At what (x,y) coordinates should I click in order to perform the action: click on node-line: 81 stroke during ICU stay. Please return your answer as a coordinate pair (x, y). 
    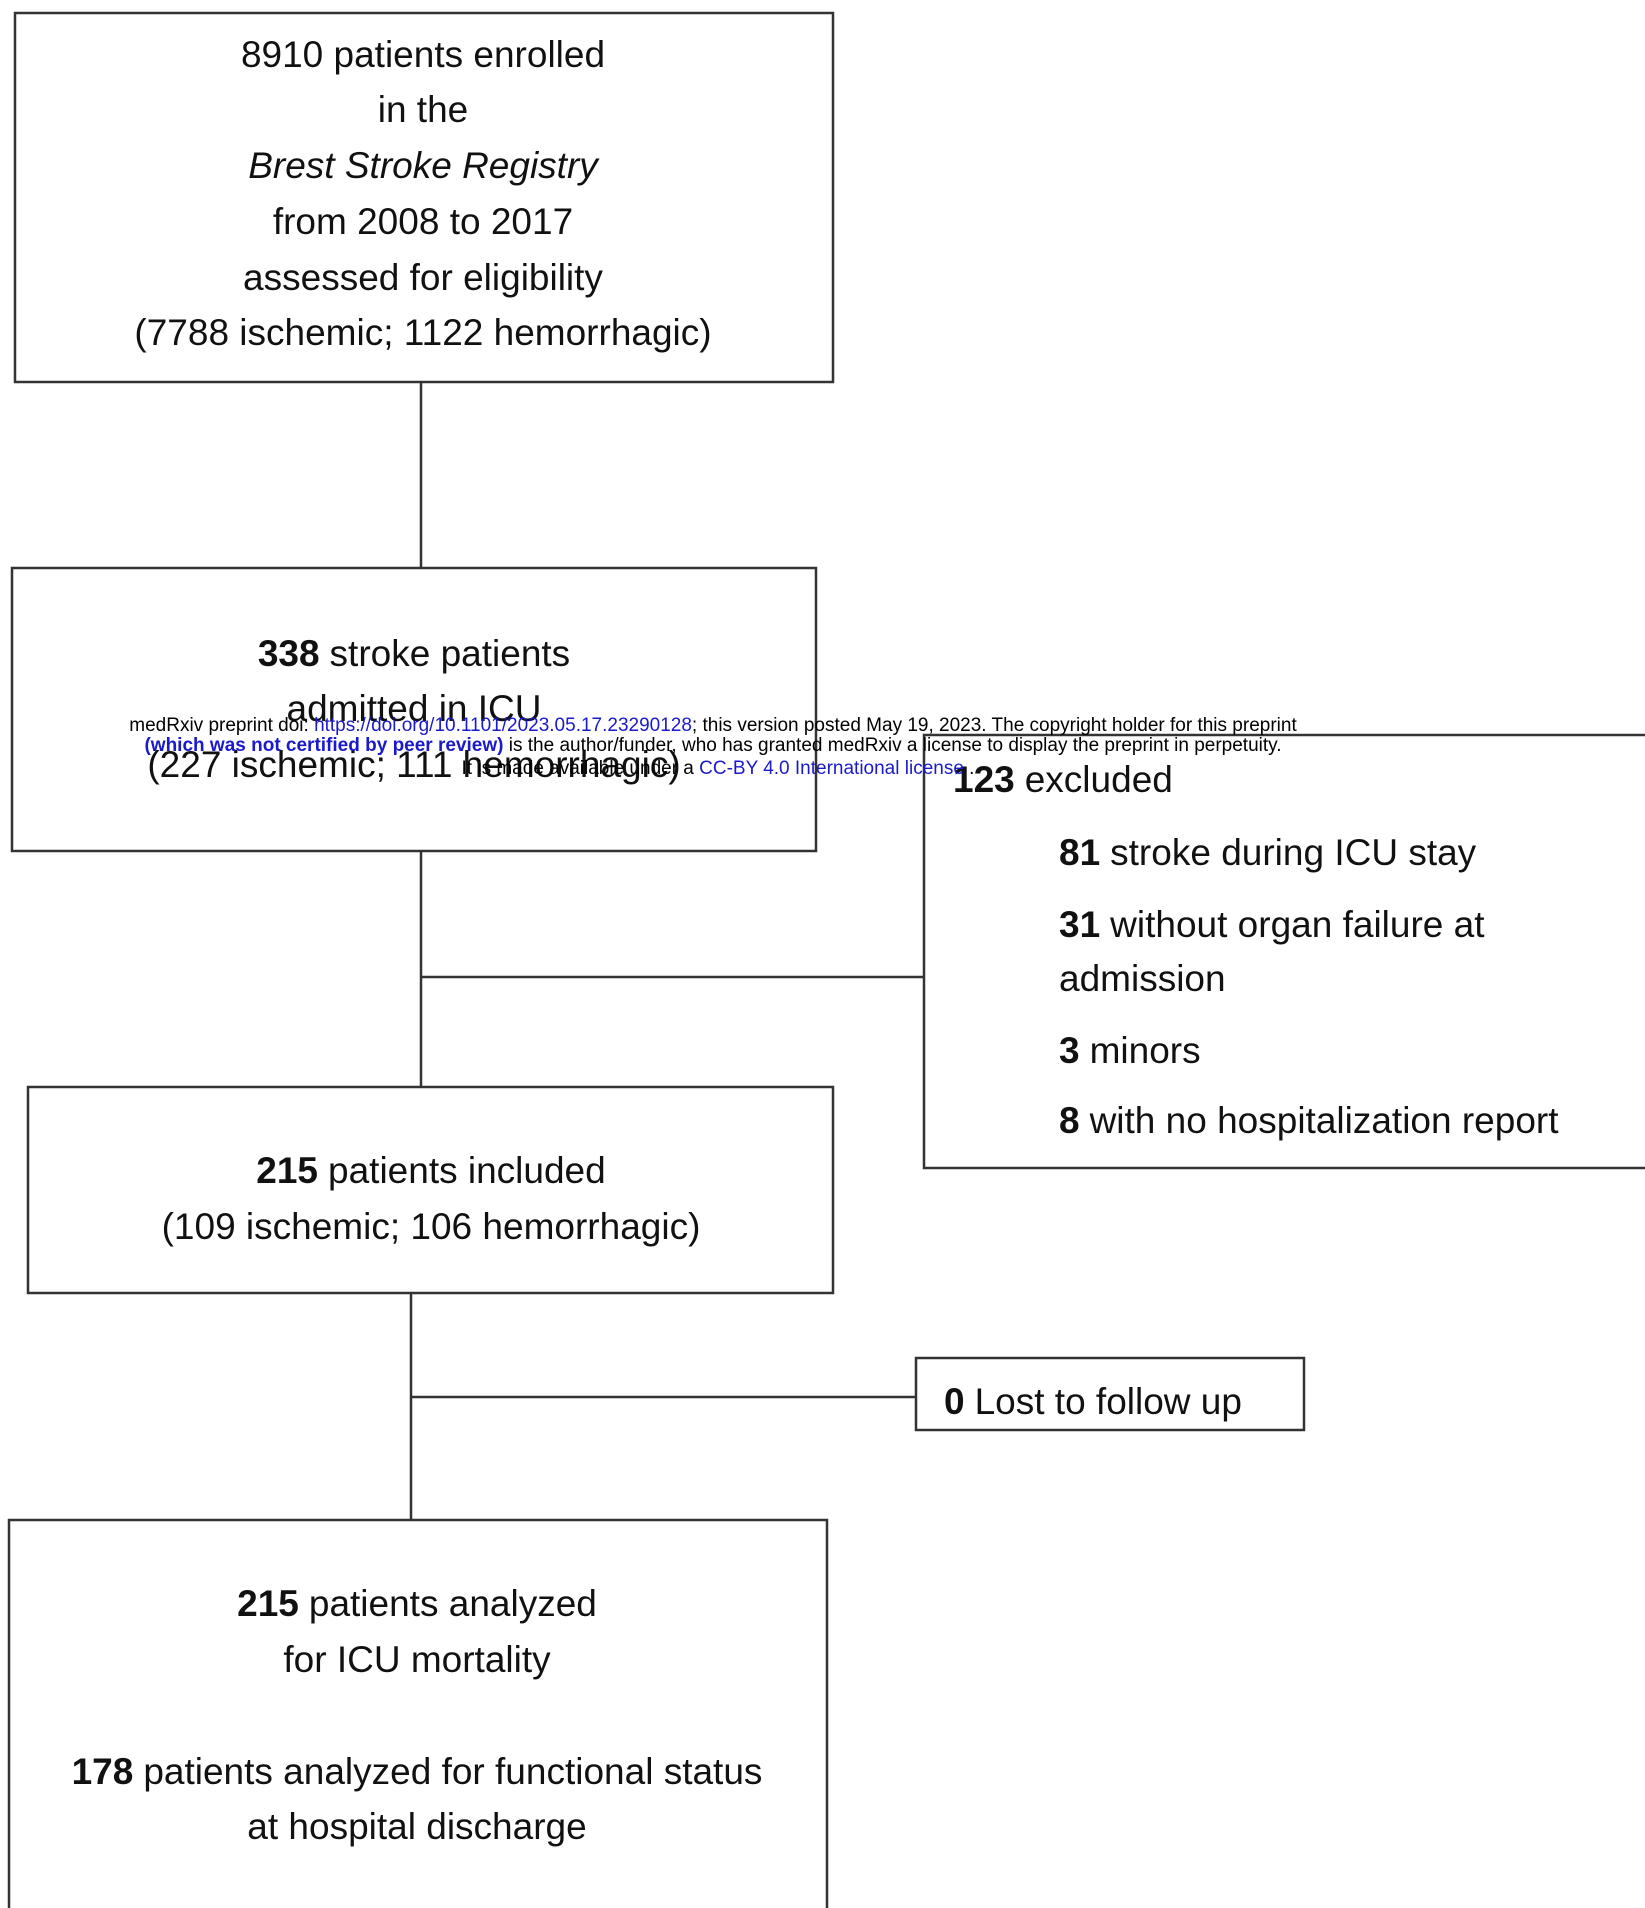
    Looking at the image, I should click on (1268, 852).